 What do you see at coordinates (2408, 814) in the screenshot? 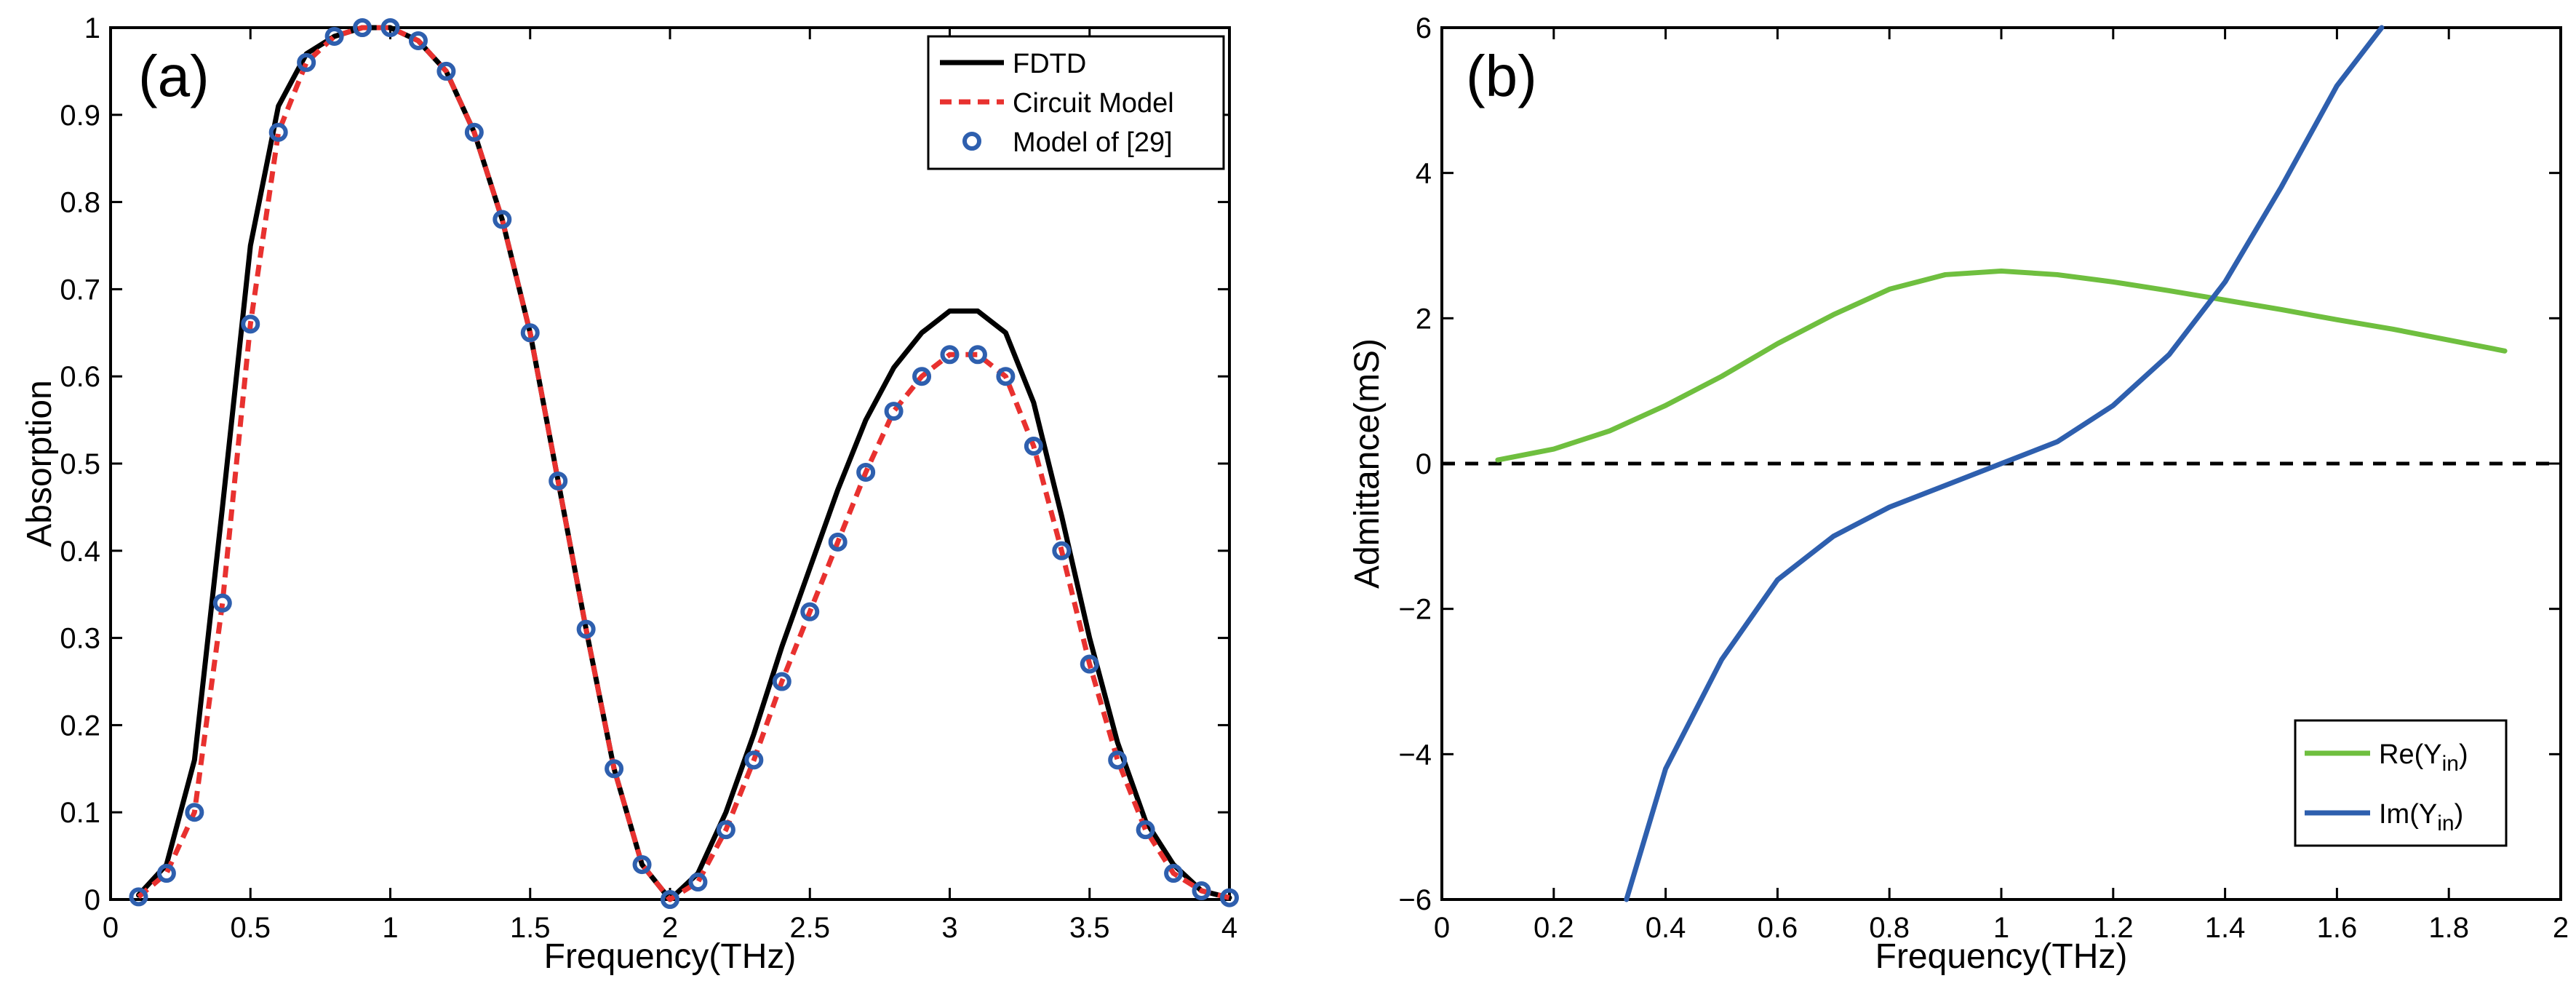
I see `legend-label-im-yin-main: Im(Y` at bounding box center [2408, 814].